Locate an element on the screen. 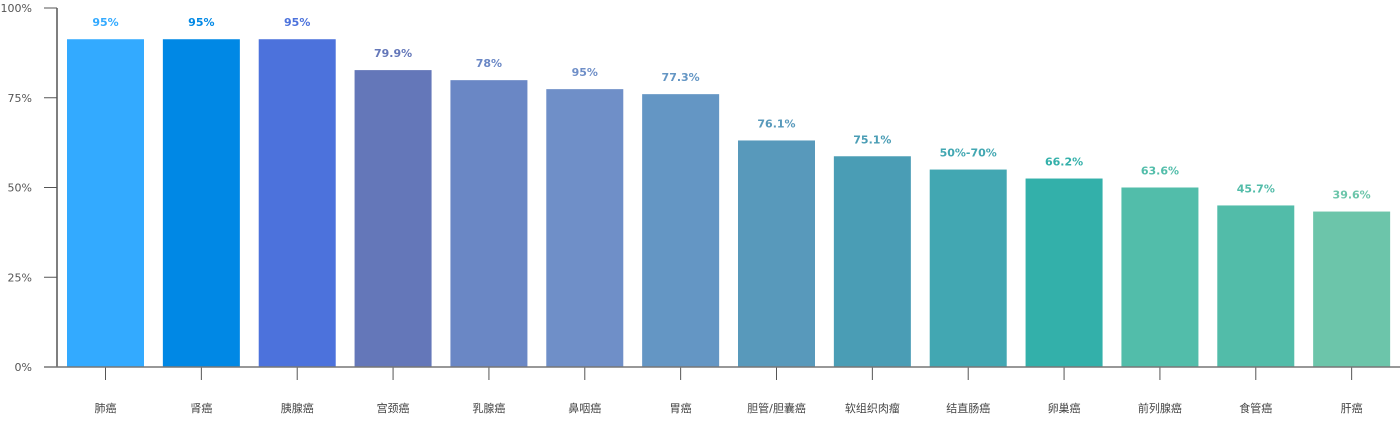  data-label: 45.7% is located at coordinates (1256, 188).